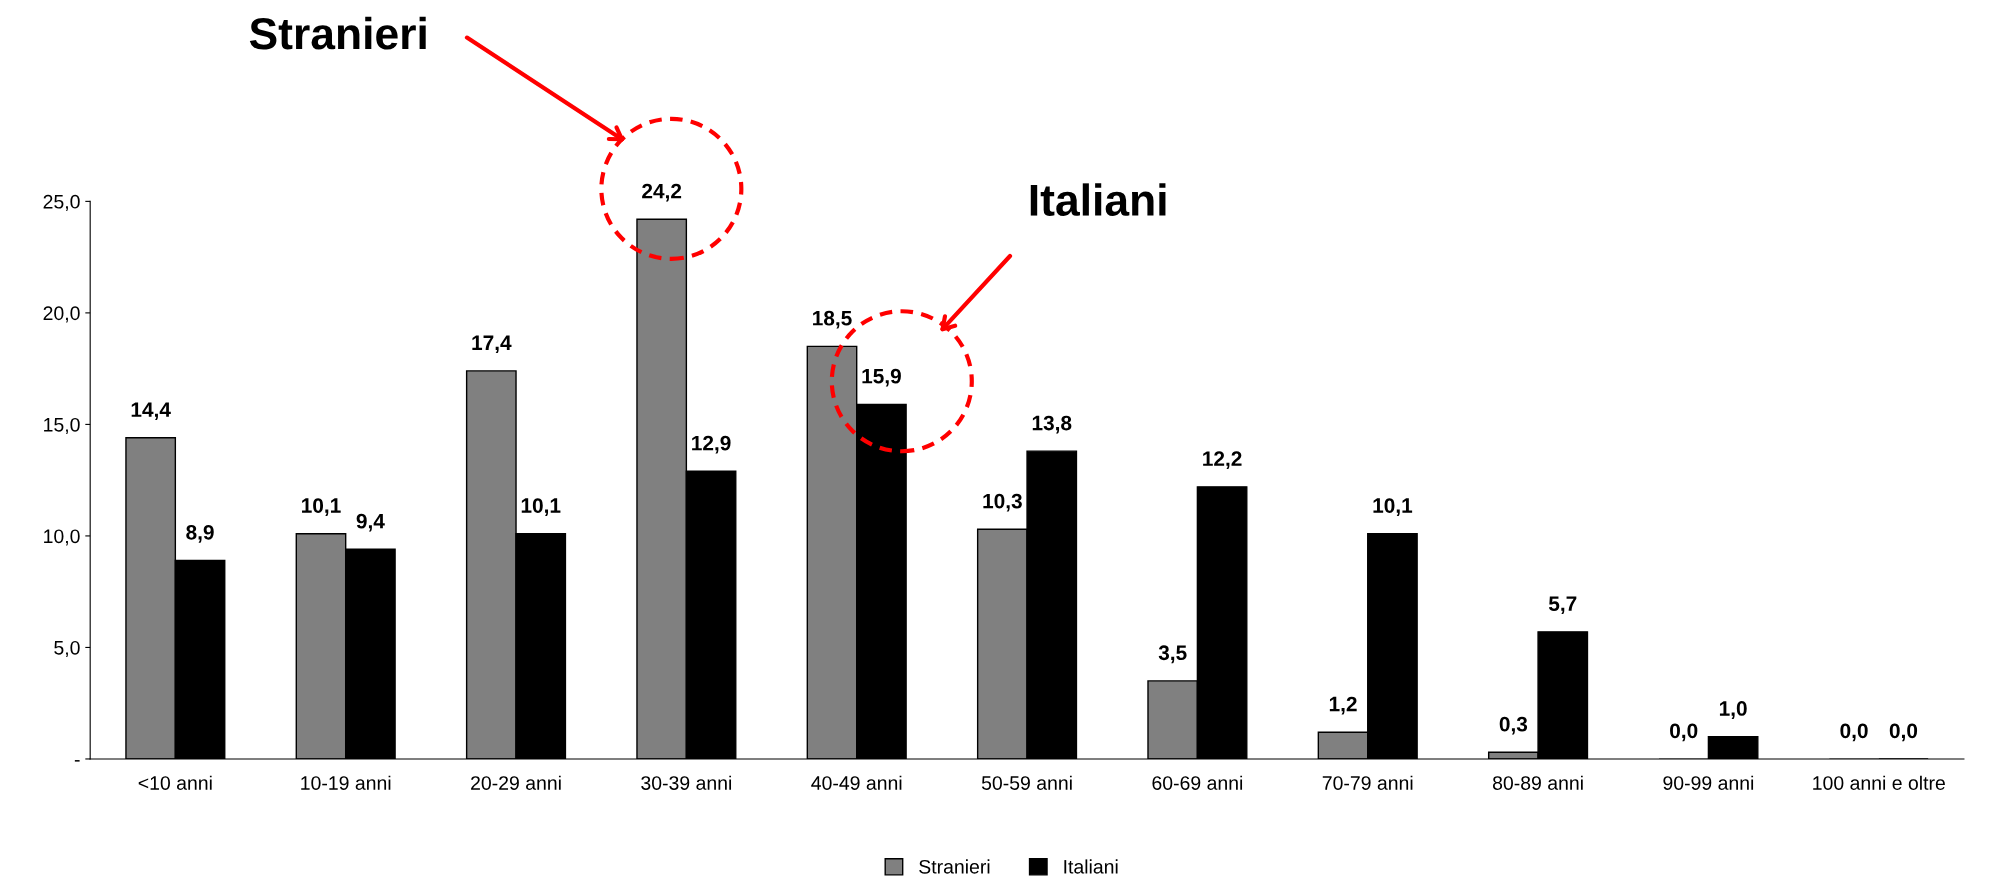  I want to click on x-tick-label: 80-89 anni, so click(1537, 782).